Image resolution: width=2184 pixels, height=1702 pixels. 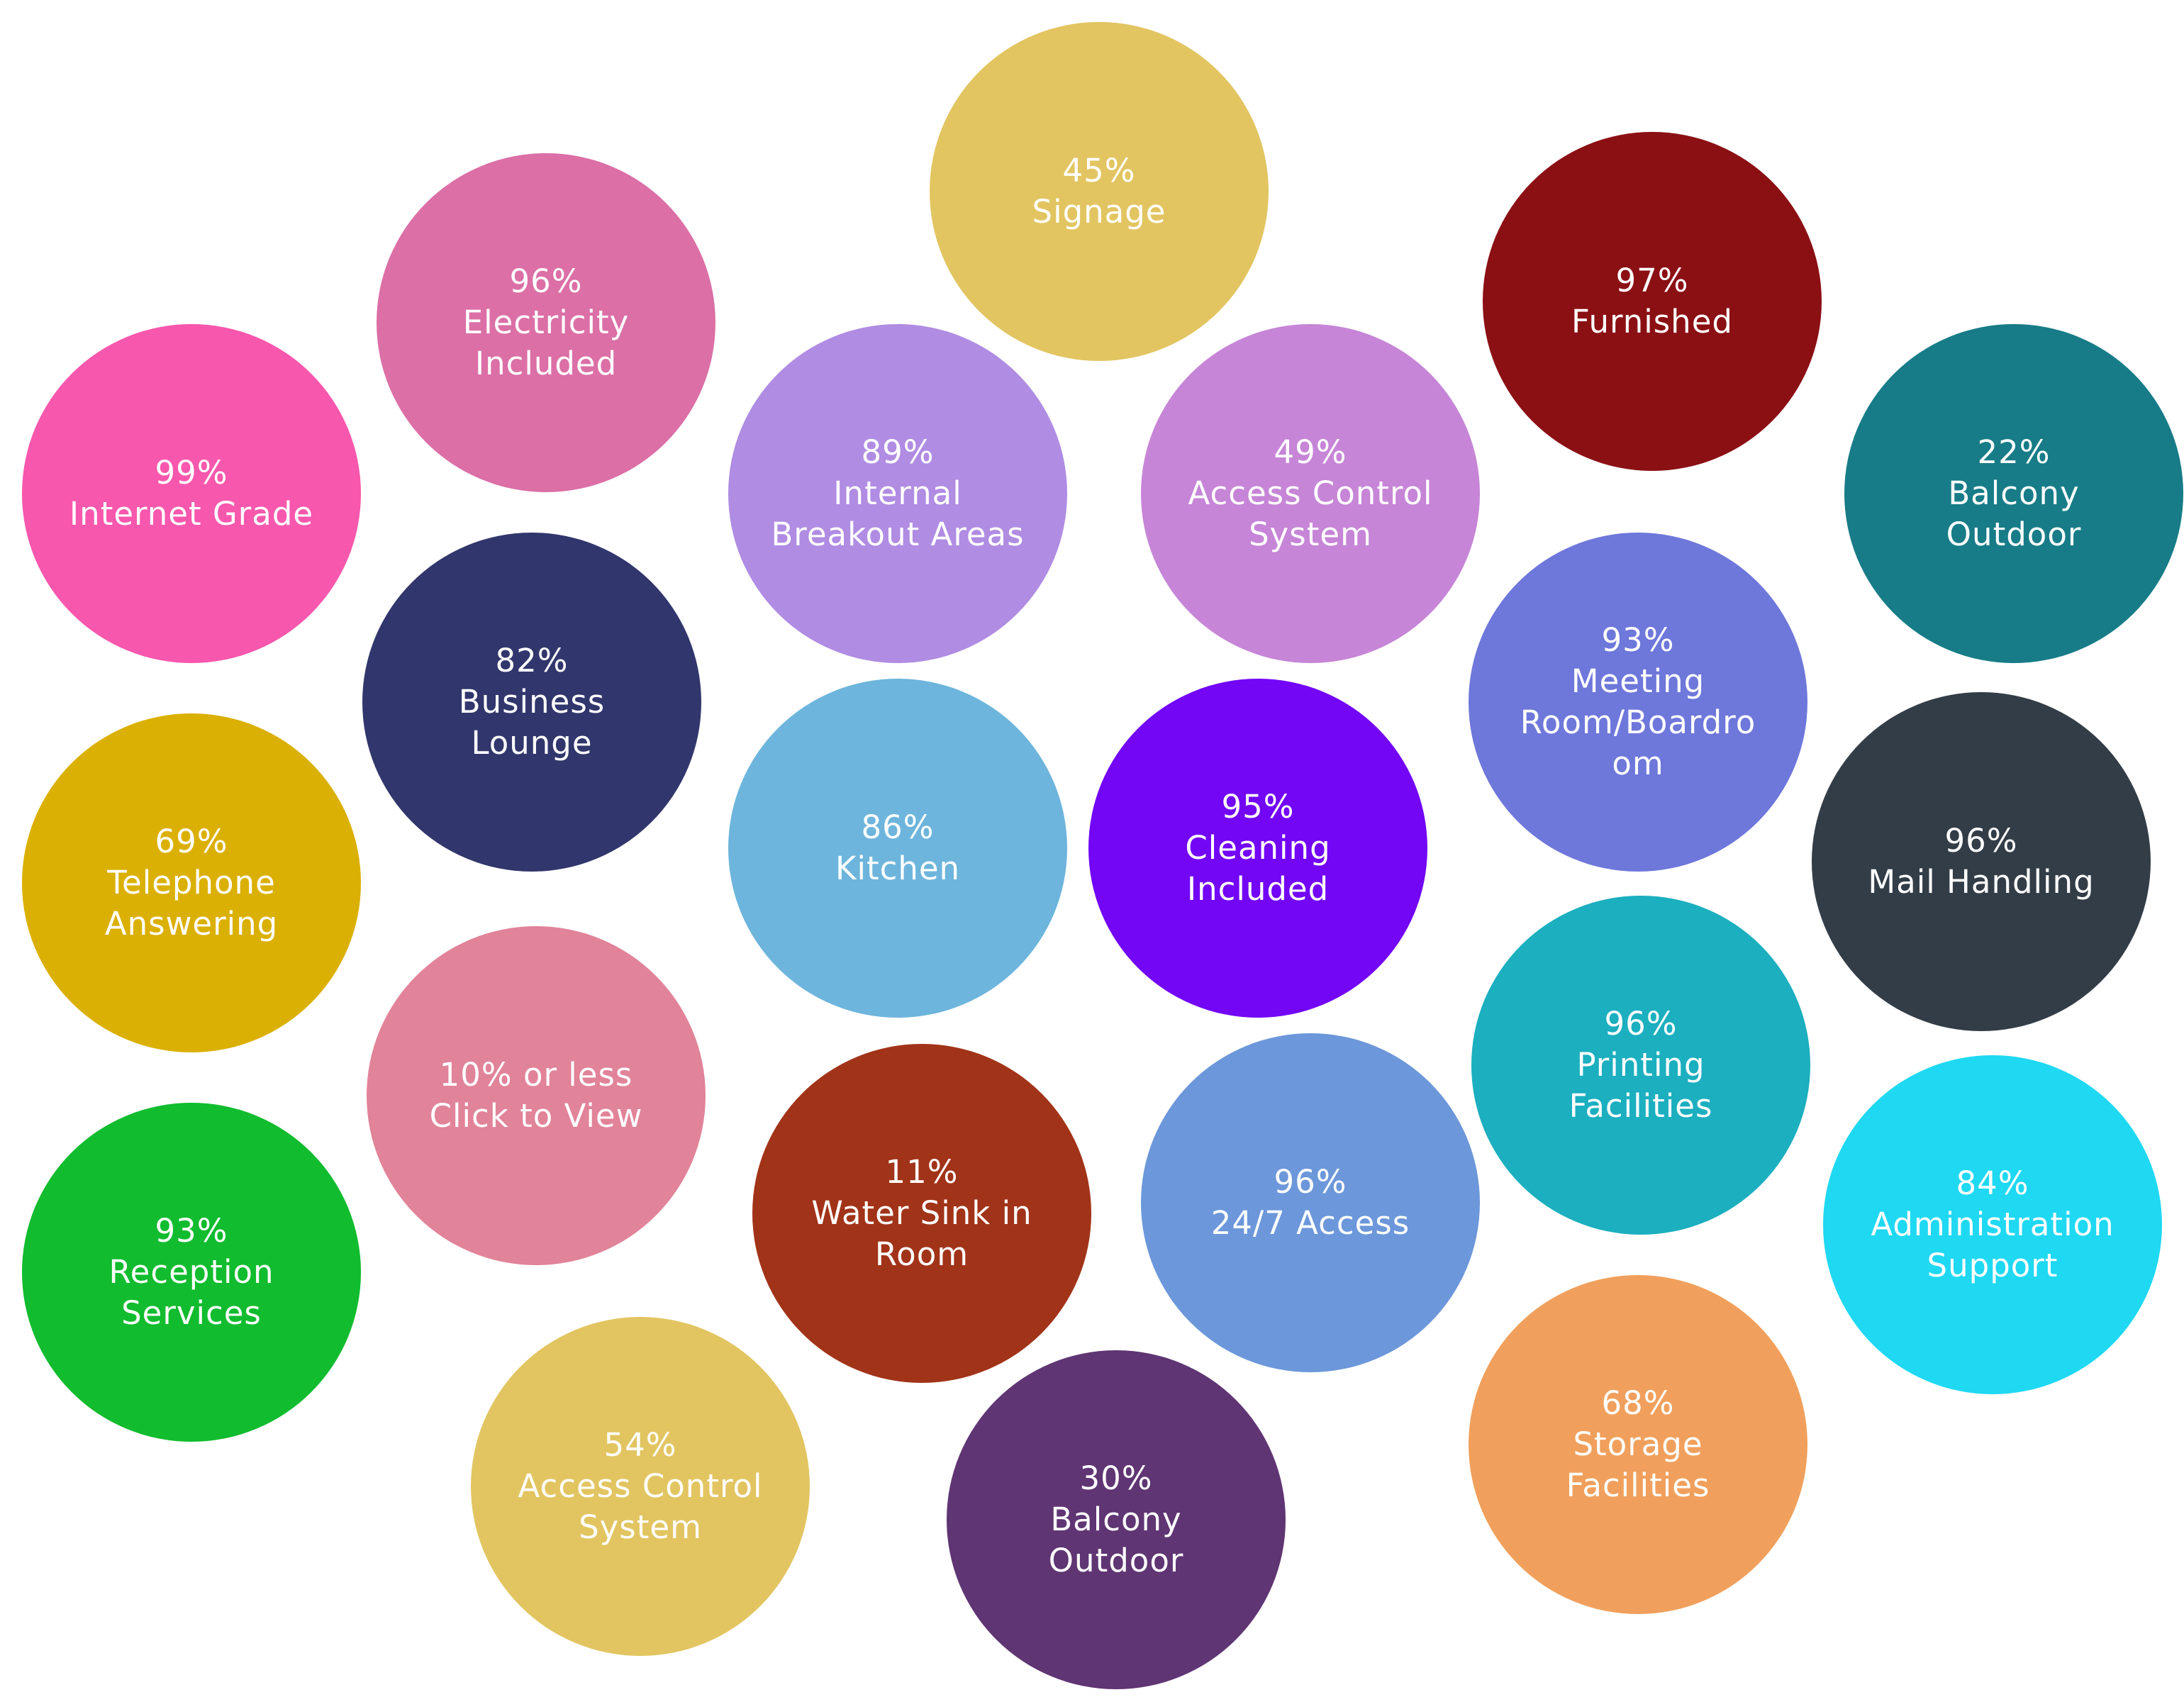 I want to click on bubble-meeting-room: 93% Meeting Room/Boardro om, so click(x=1638, y=702).